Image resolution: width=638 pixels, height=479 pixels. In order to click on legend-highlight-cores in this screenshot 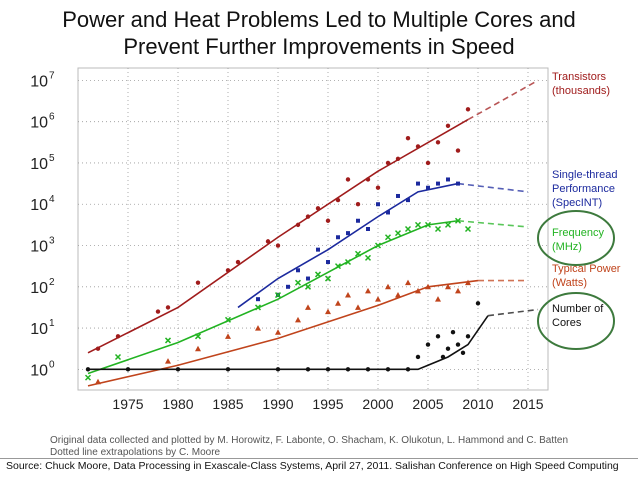, I will do `click(576, 321)`.